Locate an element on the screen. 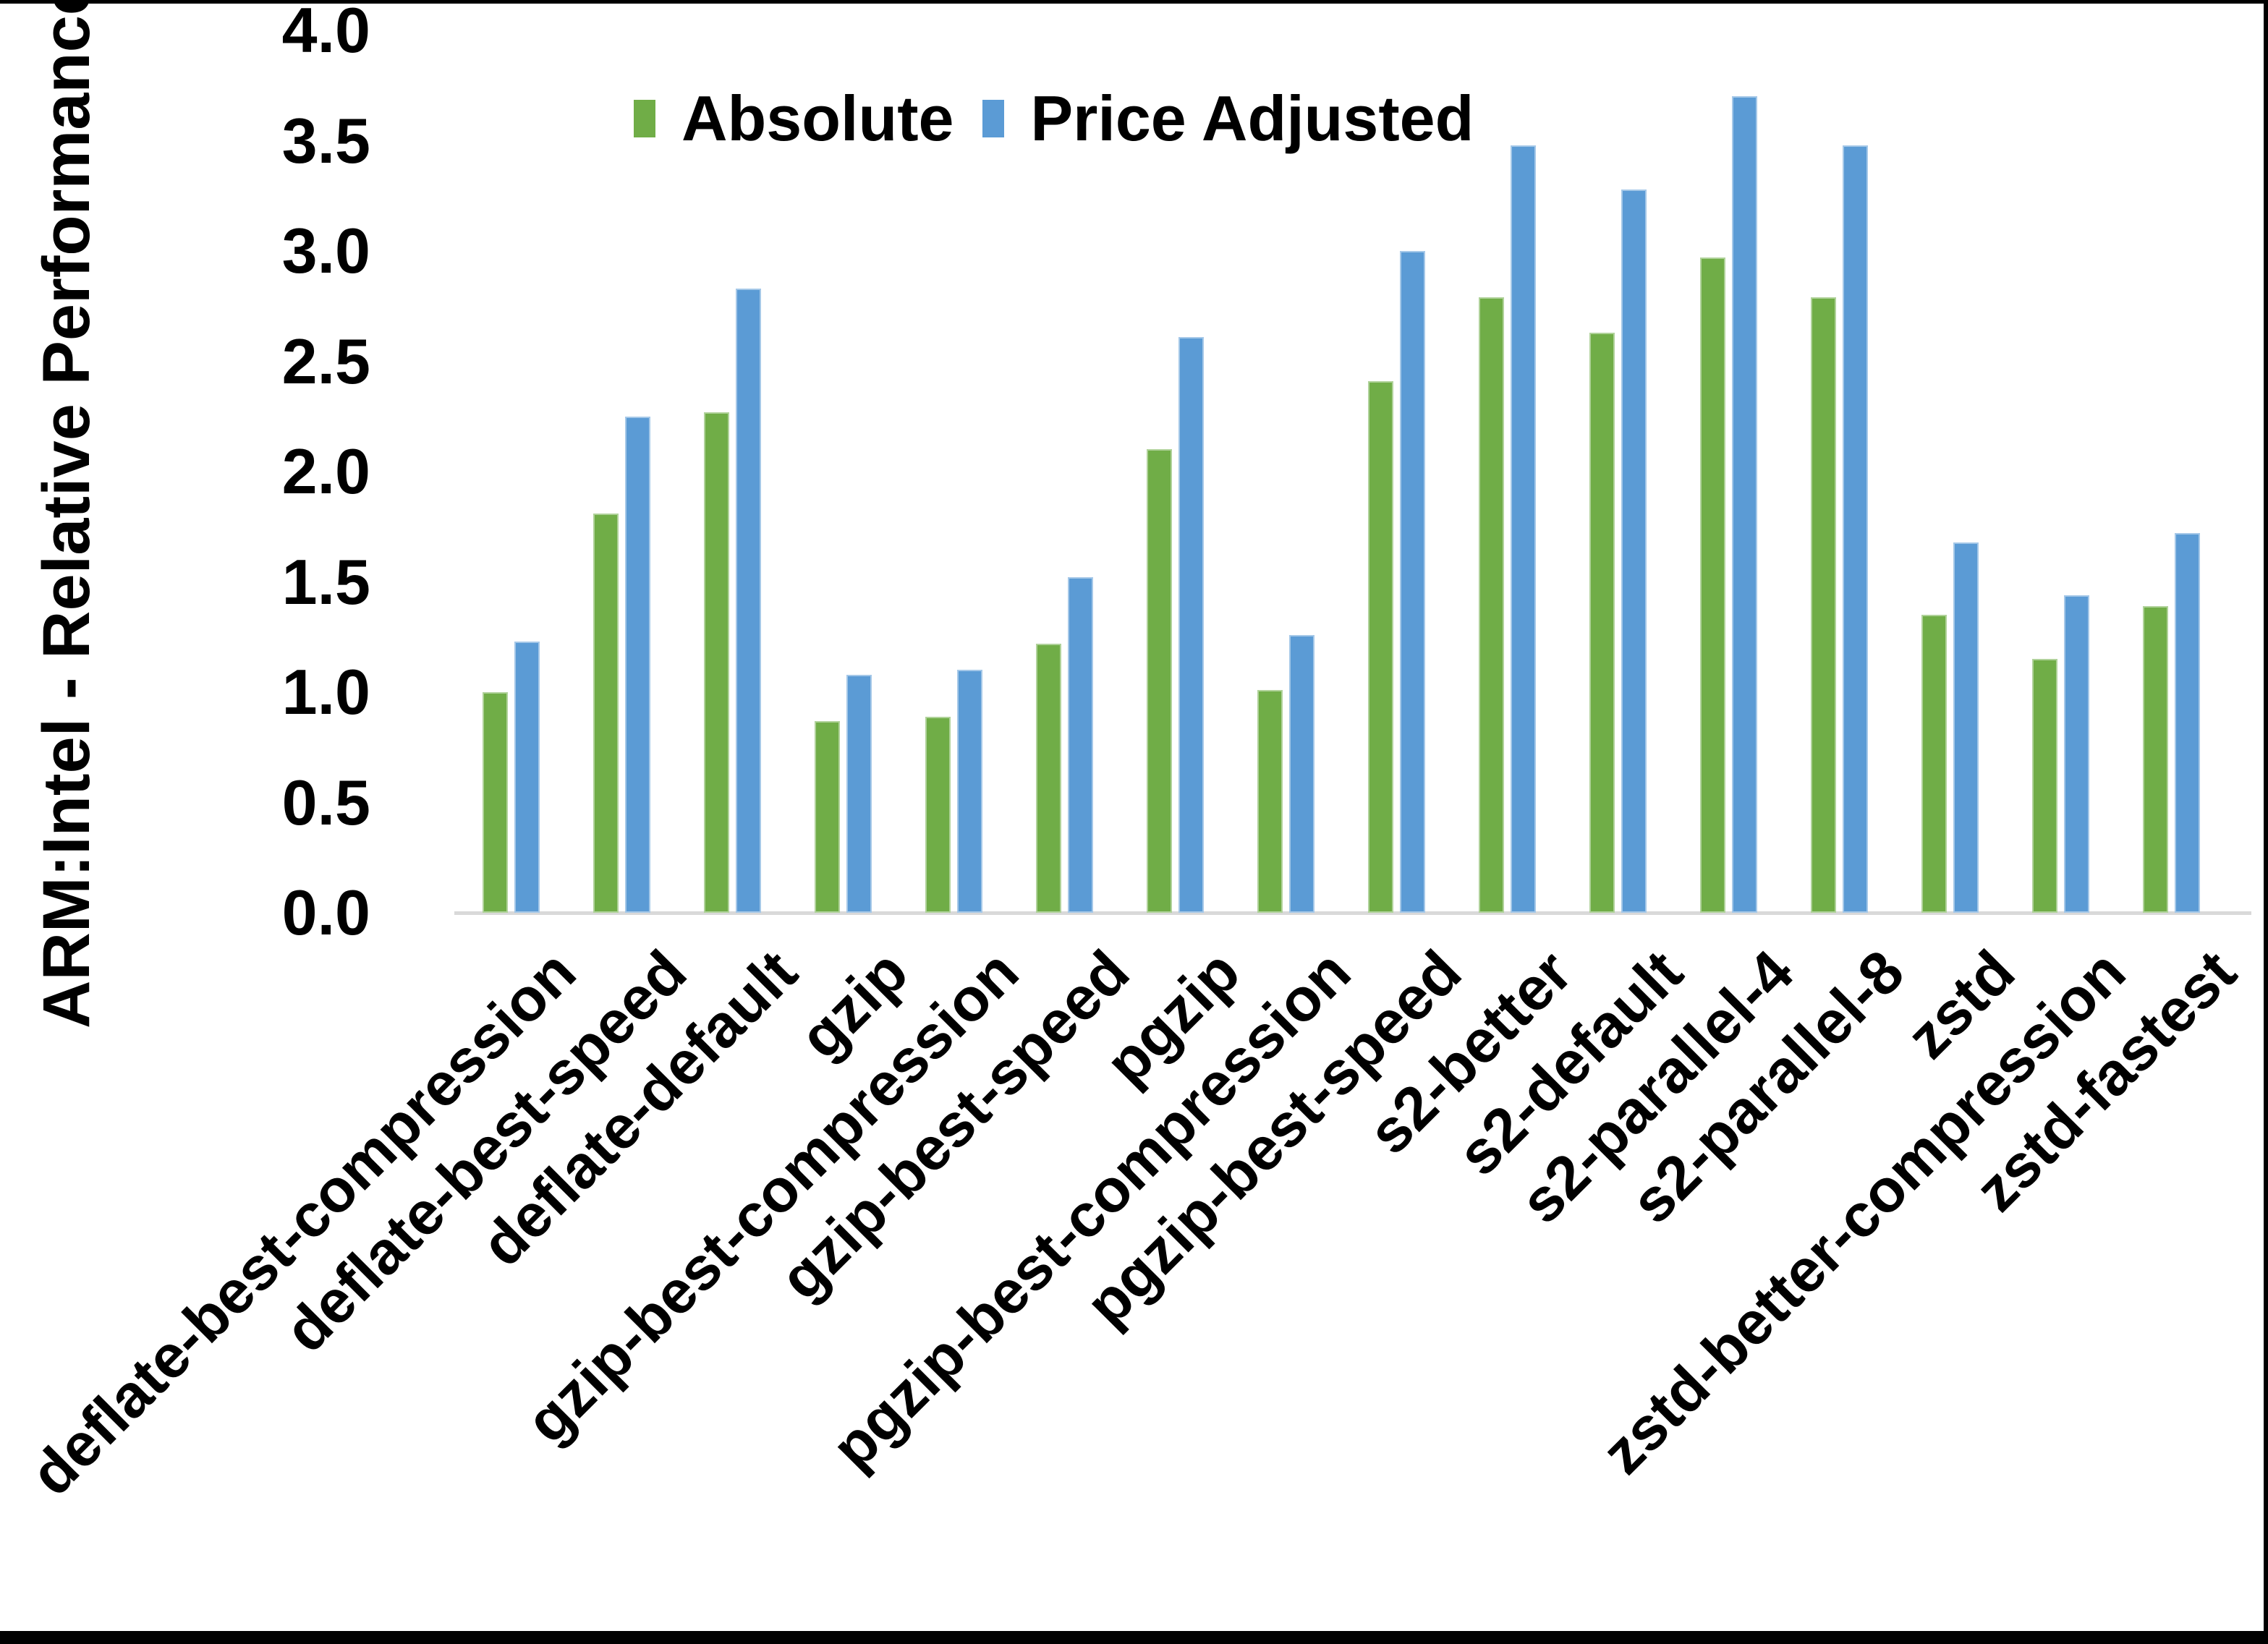 The width and height of the screenshot is (2268, 1644). bar-price-adjusted-s2-default is located at coordinates (1634, 551).